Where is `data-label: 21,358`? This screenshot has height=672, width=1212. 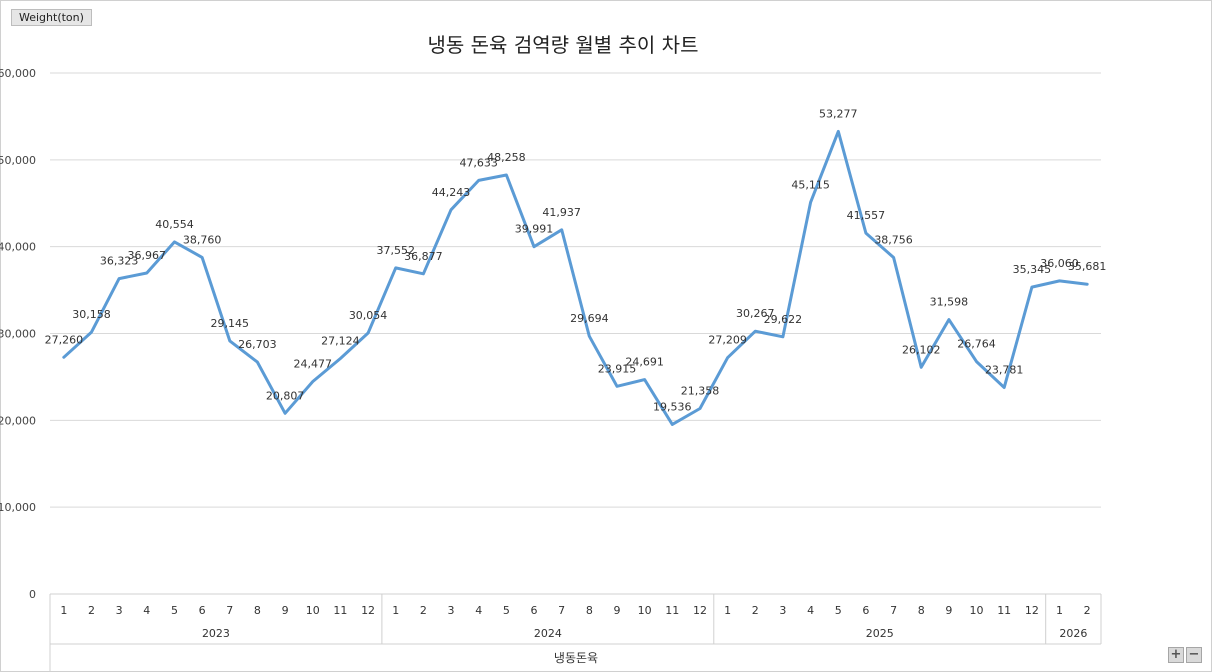
data-label: 21,358 is located at coordinates (700, 391).